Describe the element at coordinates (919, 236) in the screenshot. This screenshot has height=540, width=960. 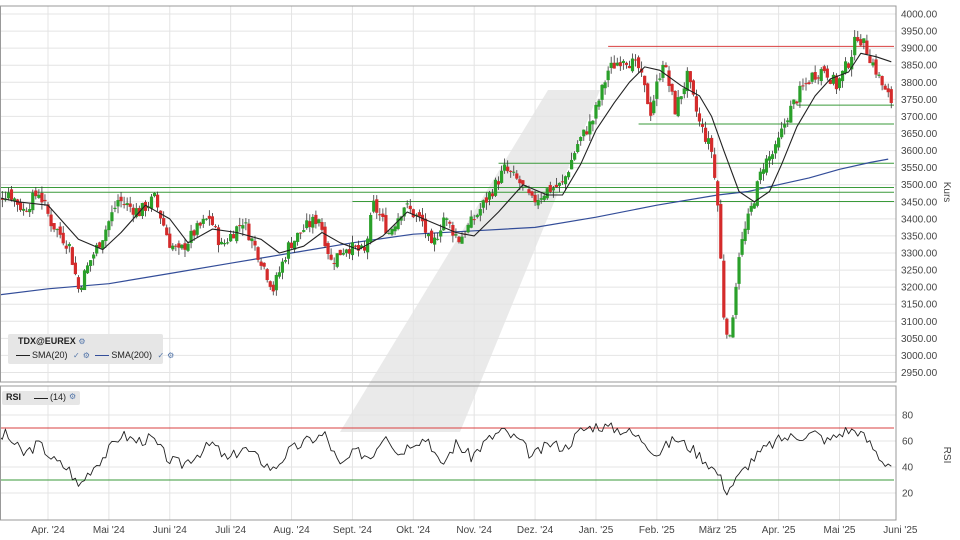
I see `price-tick-label: 3350.00` at that location.